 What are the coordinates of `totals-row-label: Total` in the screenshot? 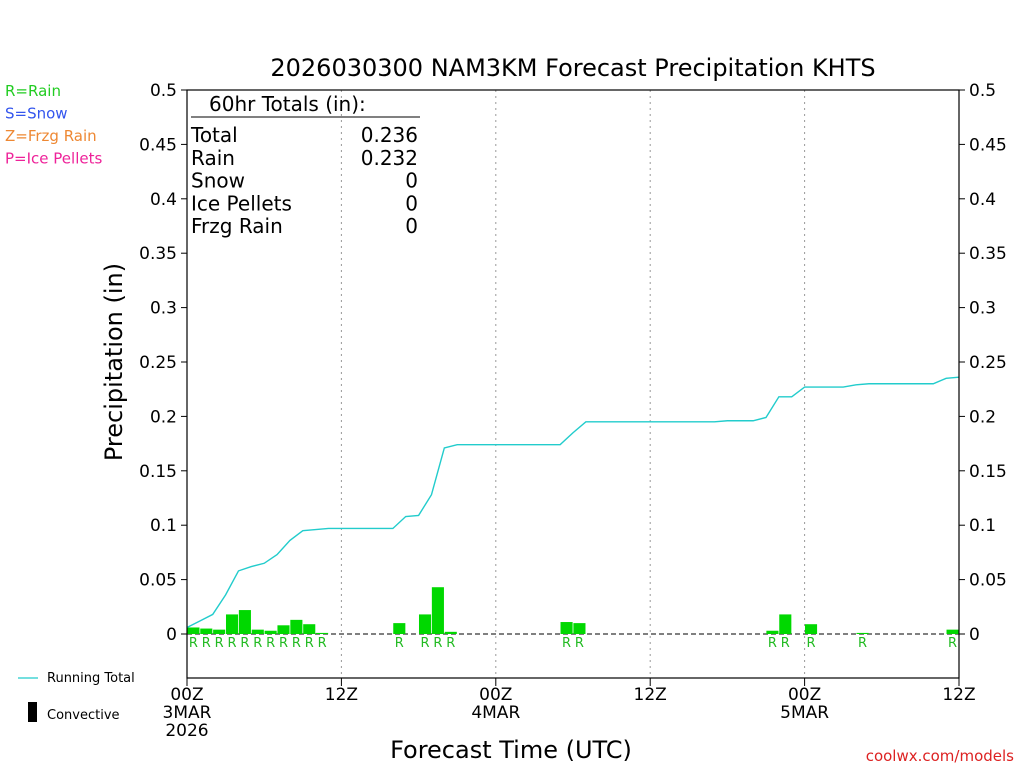 It's located at (214, 135).